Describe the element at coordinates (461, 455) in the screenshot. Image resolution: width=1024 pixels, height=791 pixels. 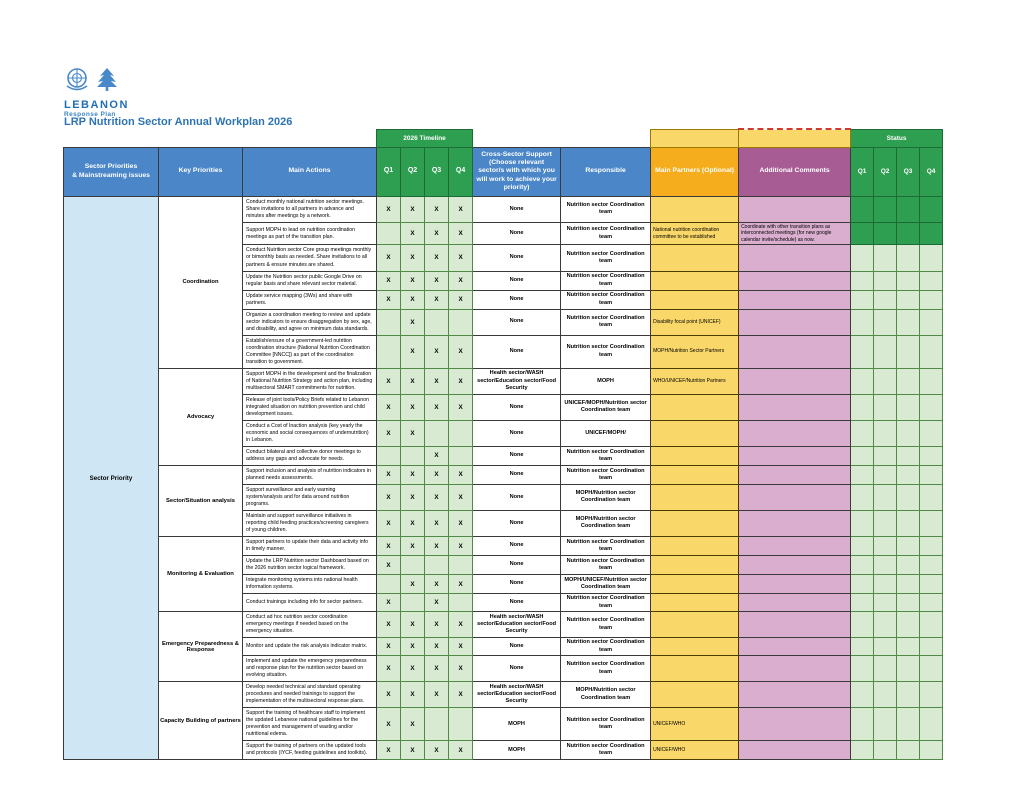
I see `timeline-q4-cell` at that location.